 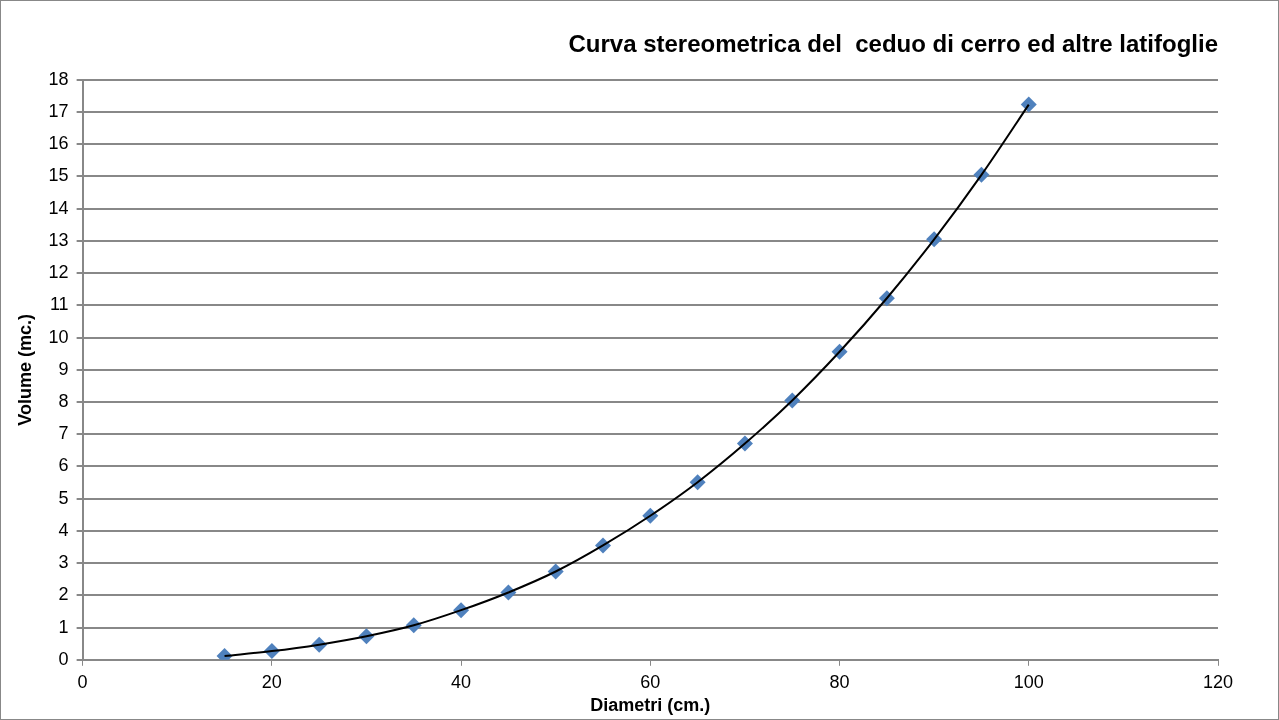 I want to click on y-tick-label: 17, so click(x=58, y=110).